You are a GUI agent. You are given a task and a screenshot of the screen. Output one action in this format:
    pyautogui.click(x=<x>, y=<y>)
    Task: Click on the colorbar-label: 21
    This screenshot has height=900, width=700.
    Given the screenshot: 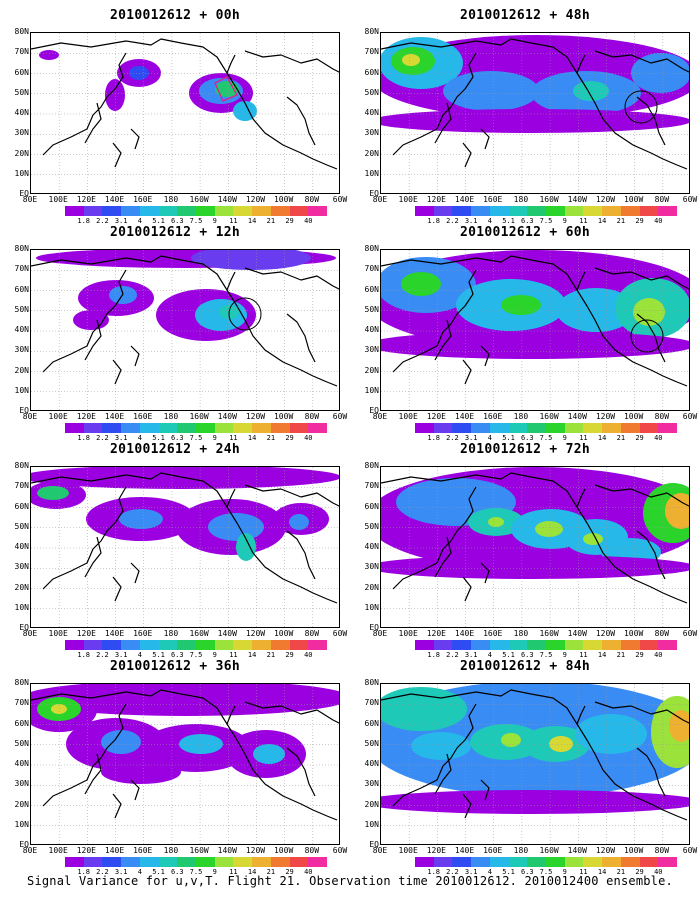 What is the action you would take?
    pyautogui.click(x=271, y=655)
    